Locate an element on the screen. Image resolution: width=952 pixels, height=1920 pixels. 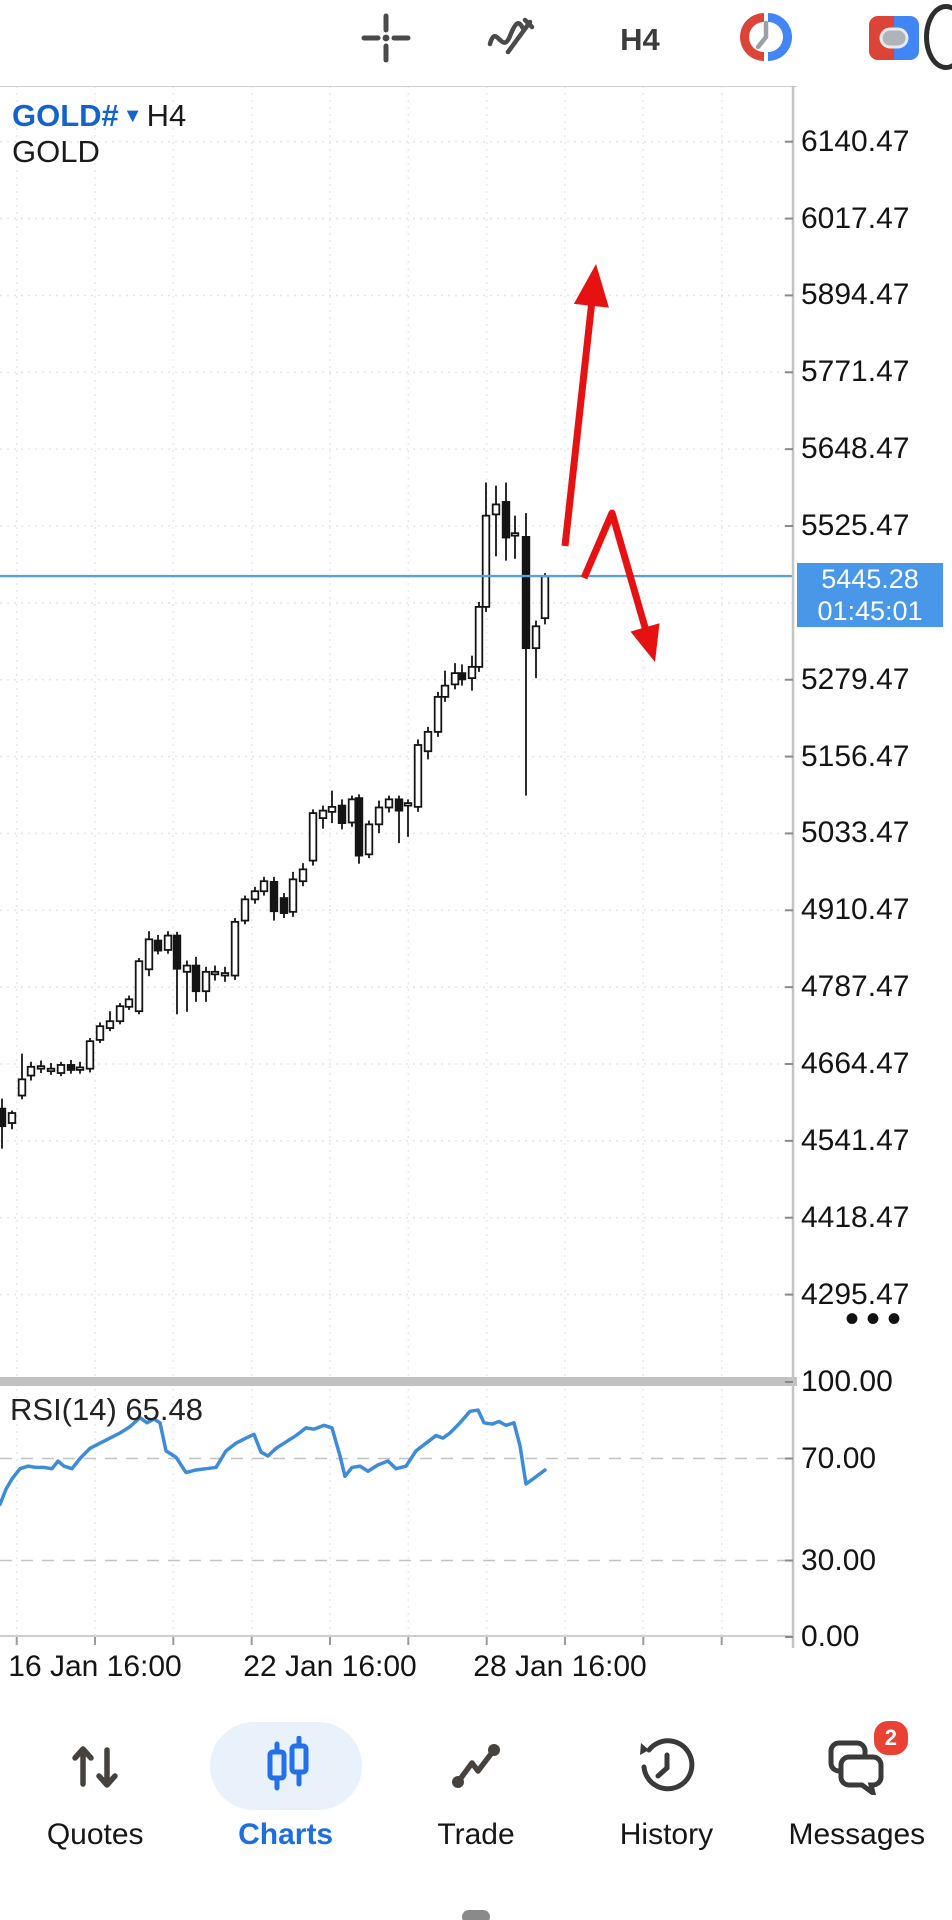
price-tick-label: 5033.47 is located at coordinates (855, 833).